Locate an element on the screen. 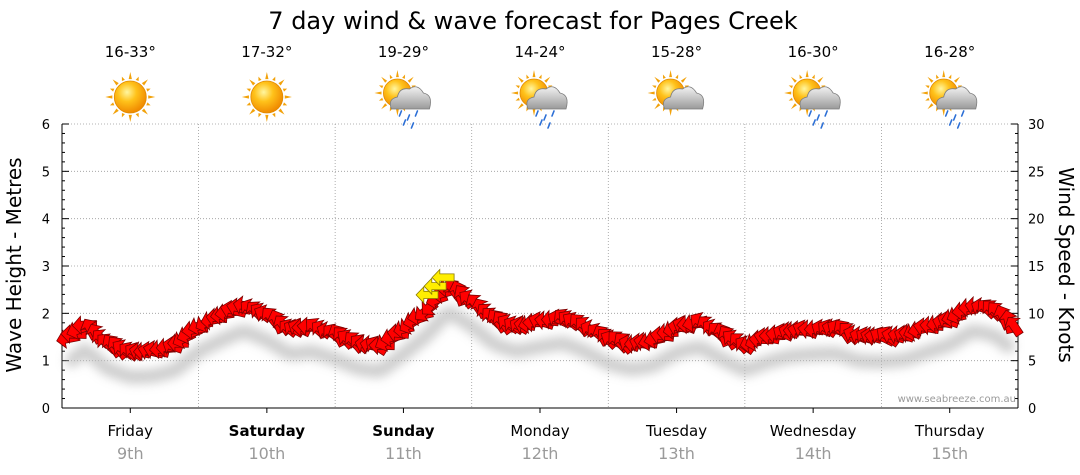 The image size is (1080, 475). wave-shadow-band is located at coordinates (540, 344).